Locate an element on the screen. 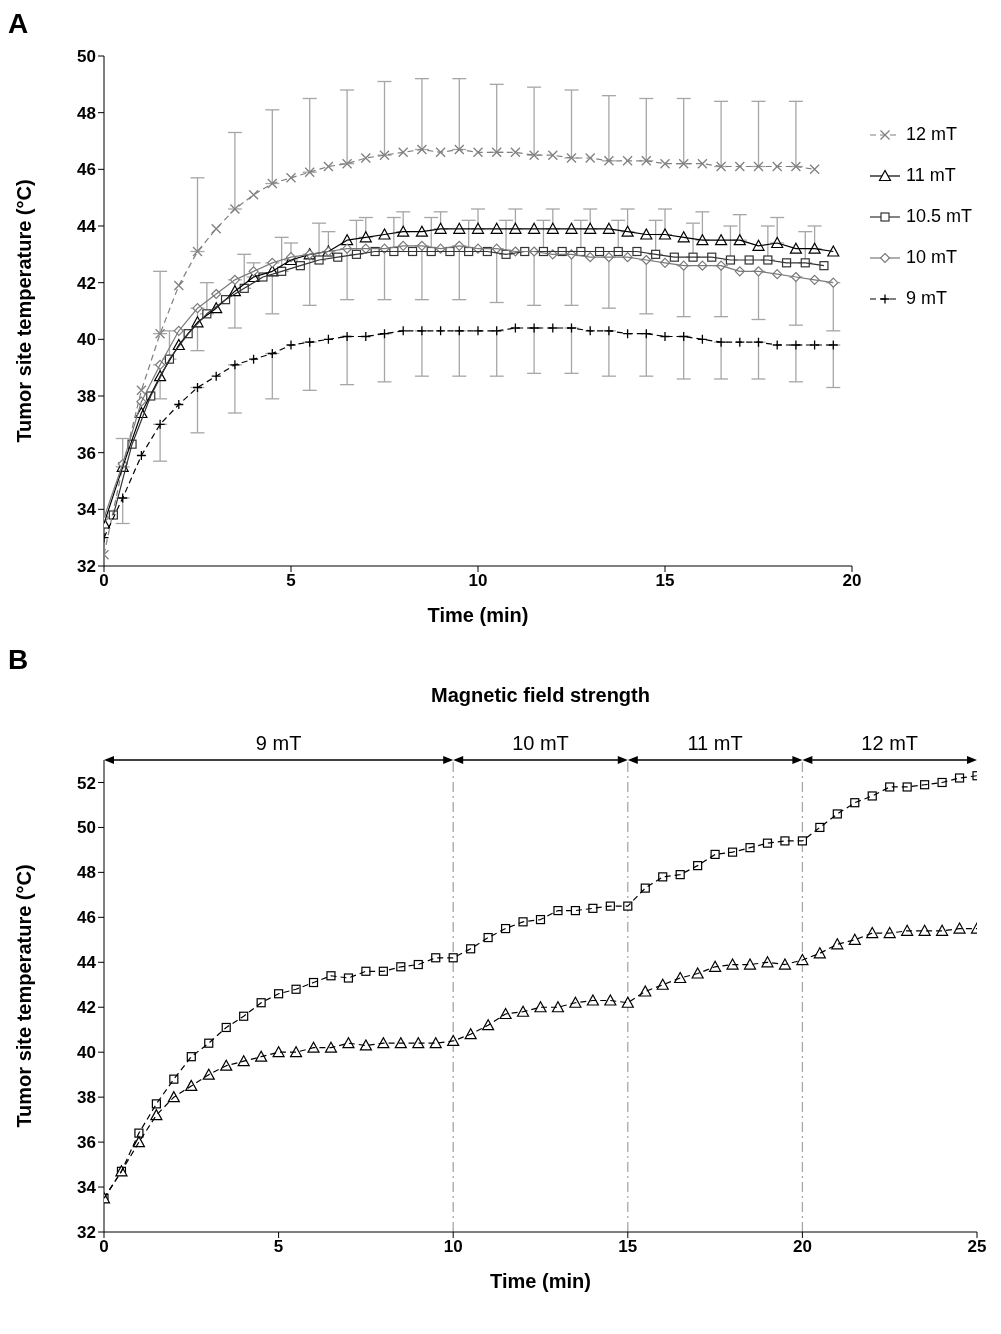 The width and height of the screenshot is (1001, 1334). x-tick-label: 25 is located at coordinates (977, 1247).